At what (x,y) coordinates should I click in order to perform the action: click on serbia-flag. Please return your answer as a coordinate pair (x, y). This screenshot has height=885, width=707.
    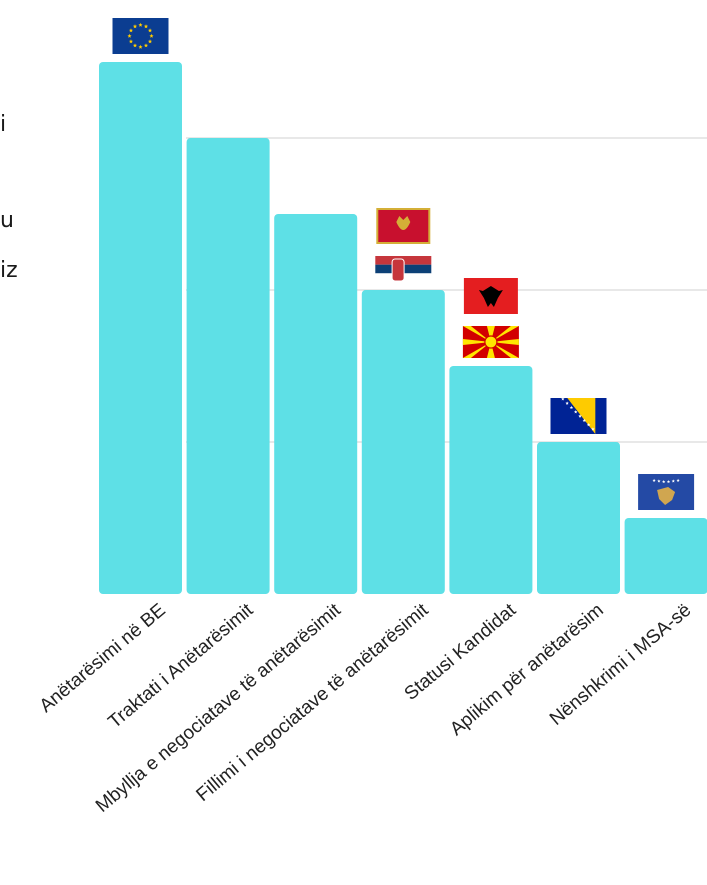
    Looking at the image, I should click on (403, 269).